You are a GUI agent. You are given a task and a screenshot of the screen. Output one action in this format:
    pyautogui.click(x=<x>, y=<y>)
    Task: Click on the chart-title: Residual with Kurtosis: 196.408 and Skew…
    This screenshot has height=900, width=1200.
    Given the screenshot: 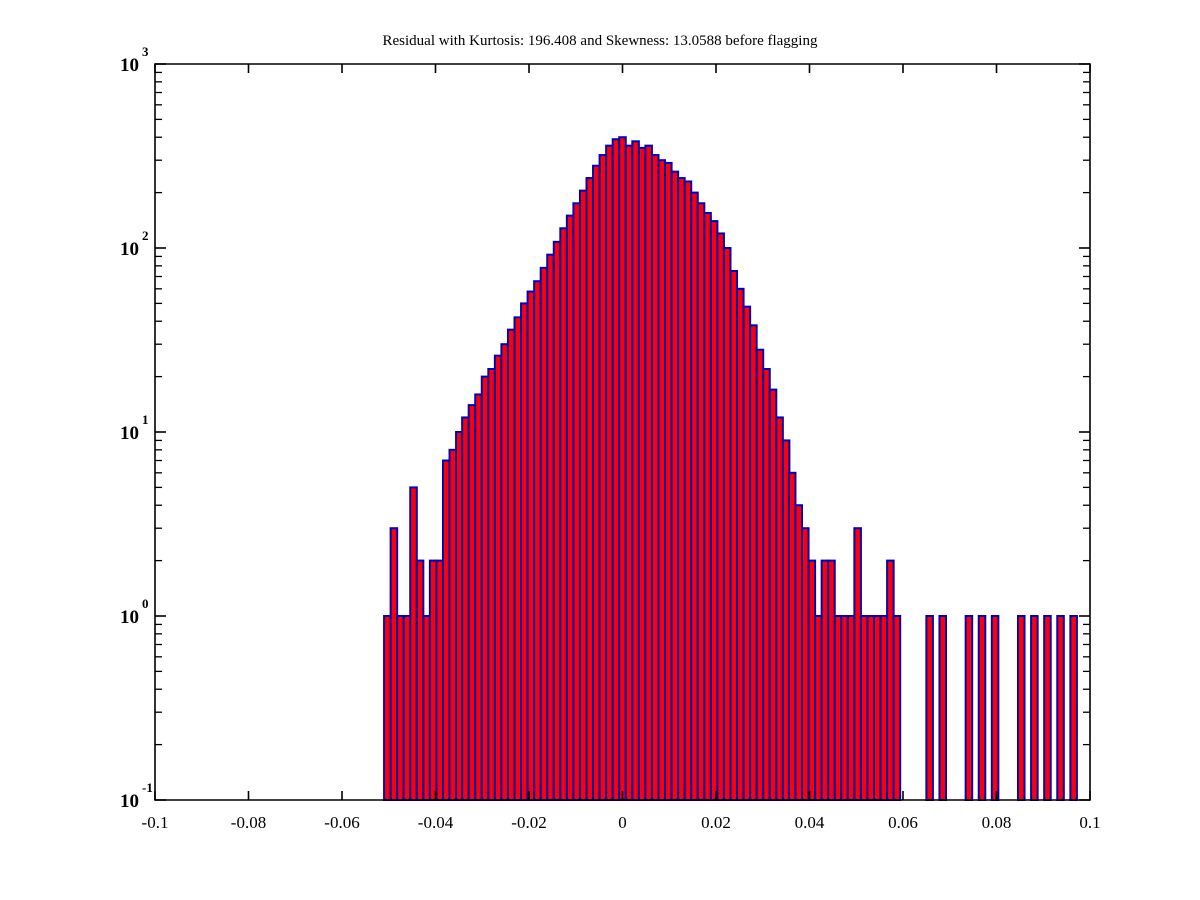 What is the action you would take?
    pyautogui.click(x=600, y=41)
    